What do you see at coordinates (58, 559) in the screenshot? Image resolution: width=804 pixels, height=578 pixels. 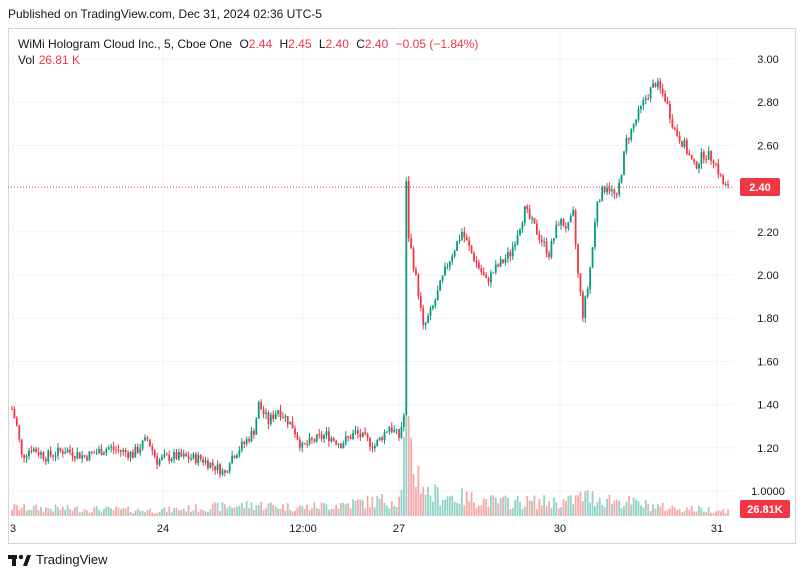 I see `tradingview-brand: TradingView` at bounding box center [58, 559].